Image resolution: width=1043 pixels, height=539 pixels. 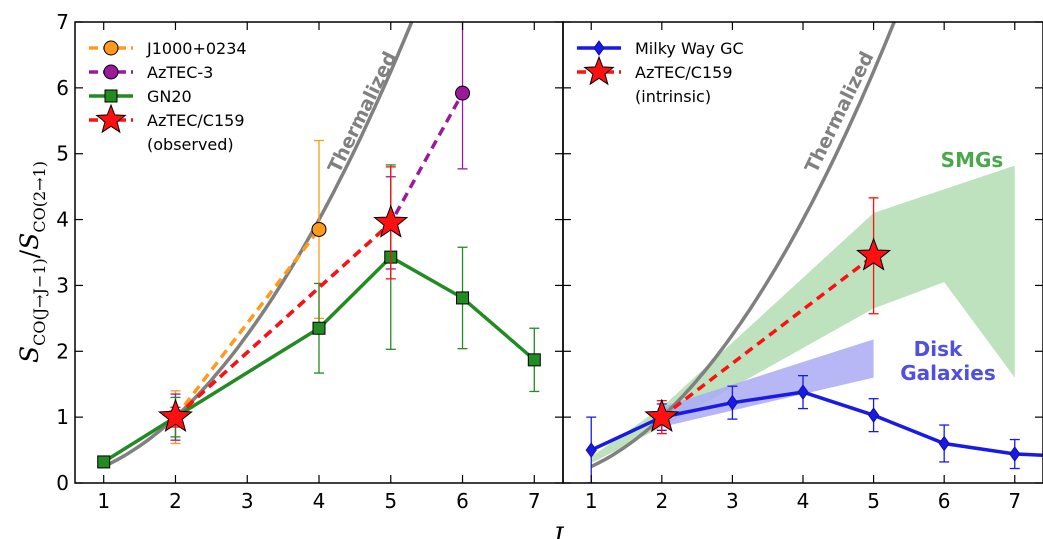 What do you see at coordinates (948, 373) in the screenshot?
I see `galaxies-label: Galaxies` at bounding box center [948, 373].